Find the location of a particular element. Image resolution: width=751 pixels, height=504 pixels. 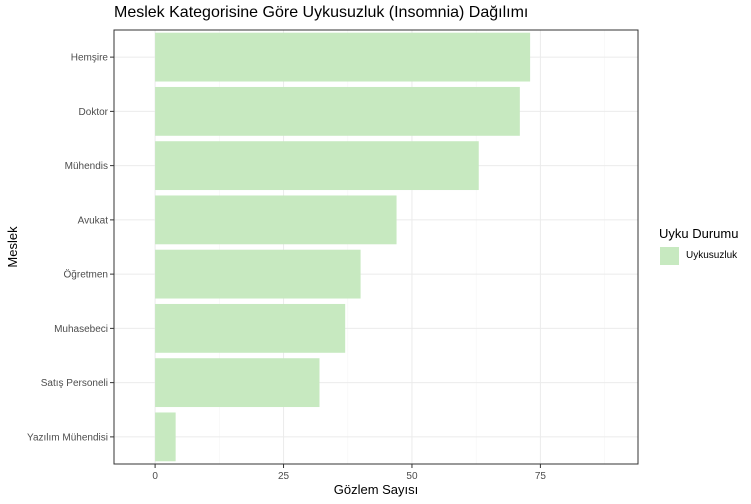

x-tick-label: 75 is located at coordinates (541, 476).